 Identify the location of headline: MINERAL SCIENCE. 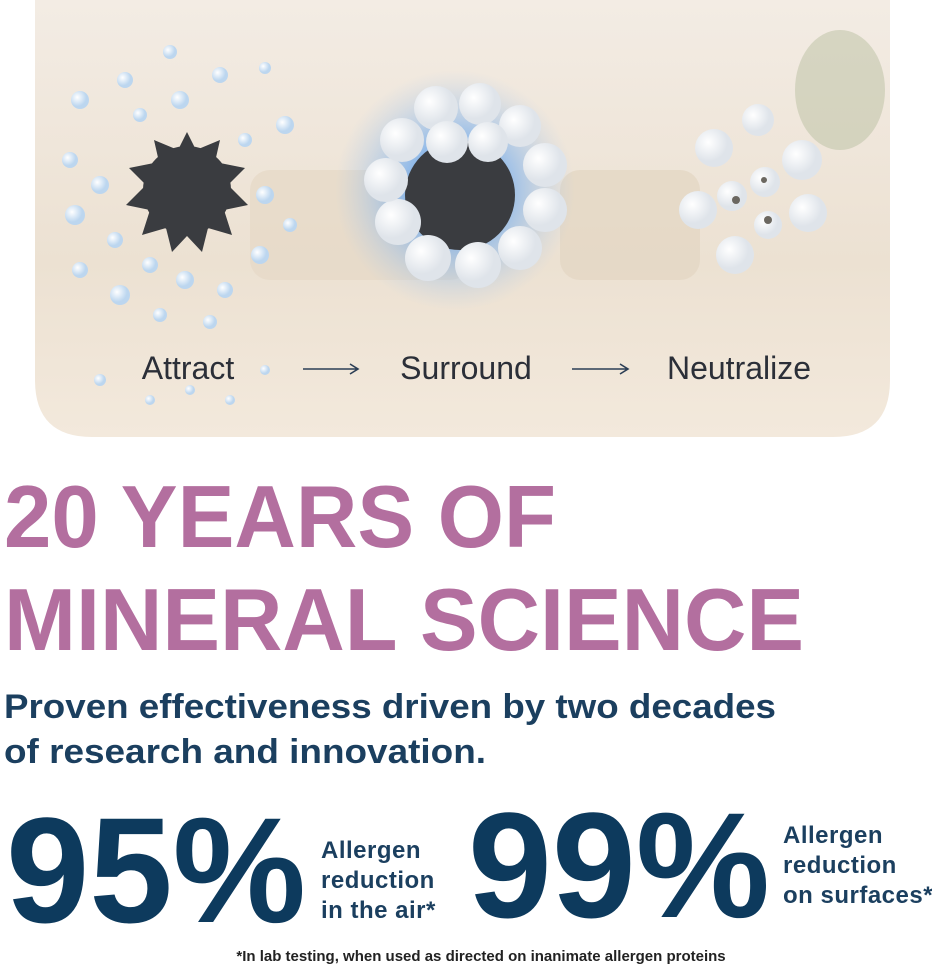
(404, 619).